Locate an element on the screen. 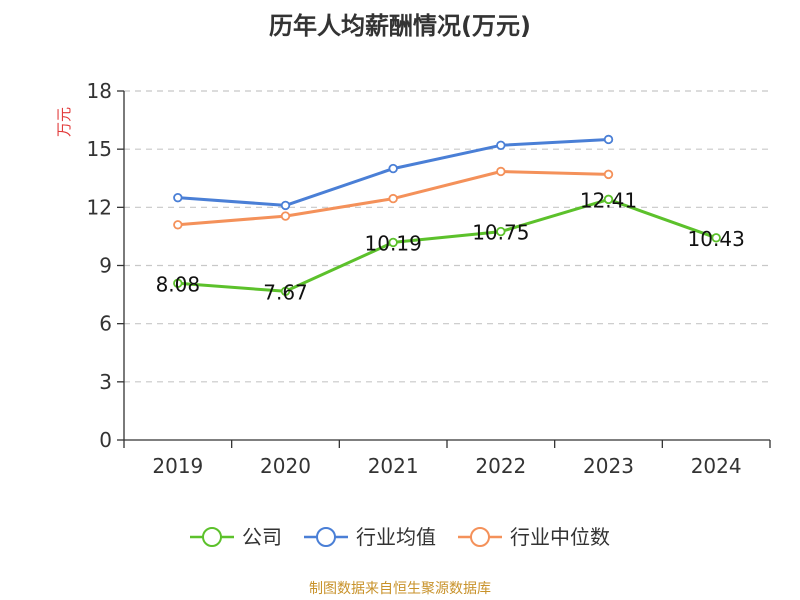 This screenshot has width=800, height=600. series-0-point-2022 is located at coordinates (501, 231).